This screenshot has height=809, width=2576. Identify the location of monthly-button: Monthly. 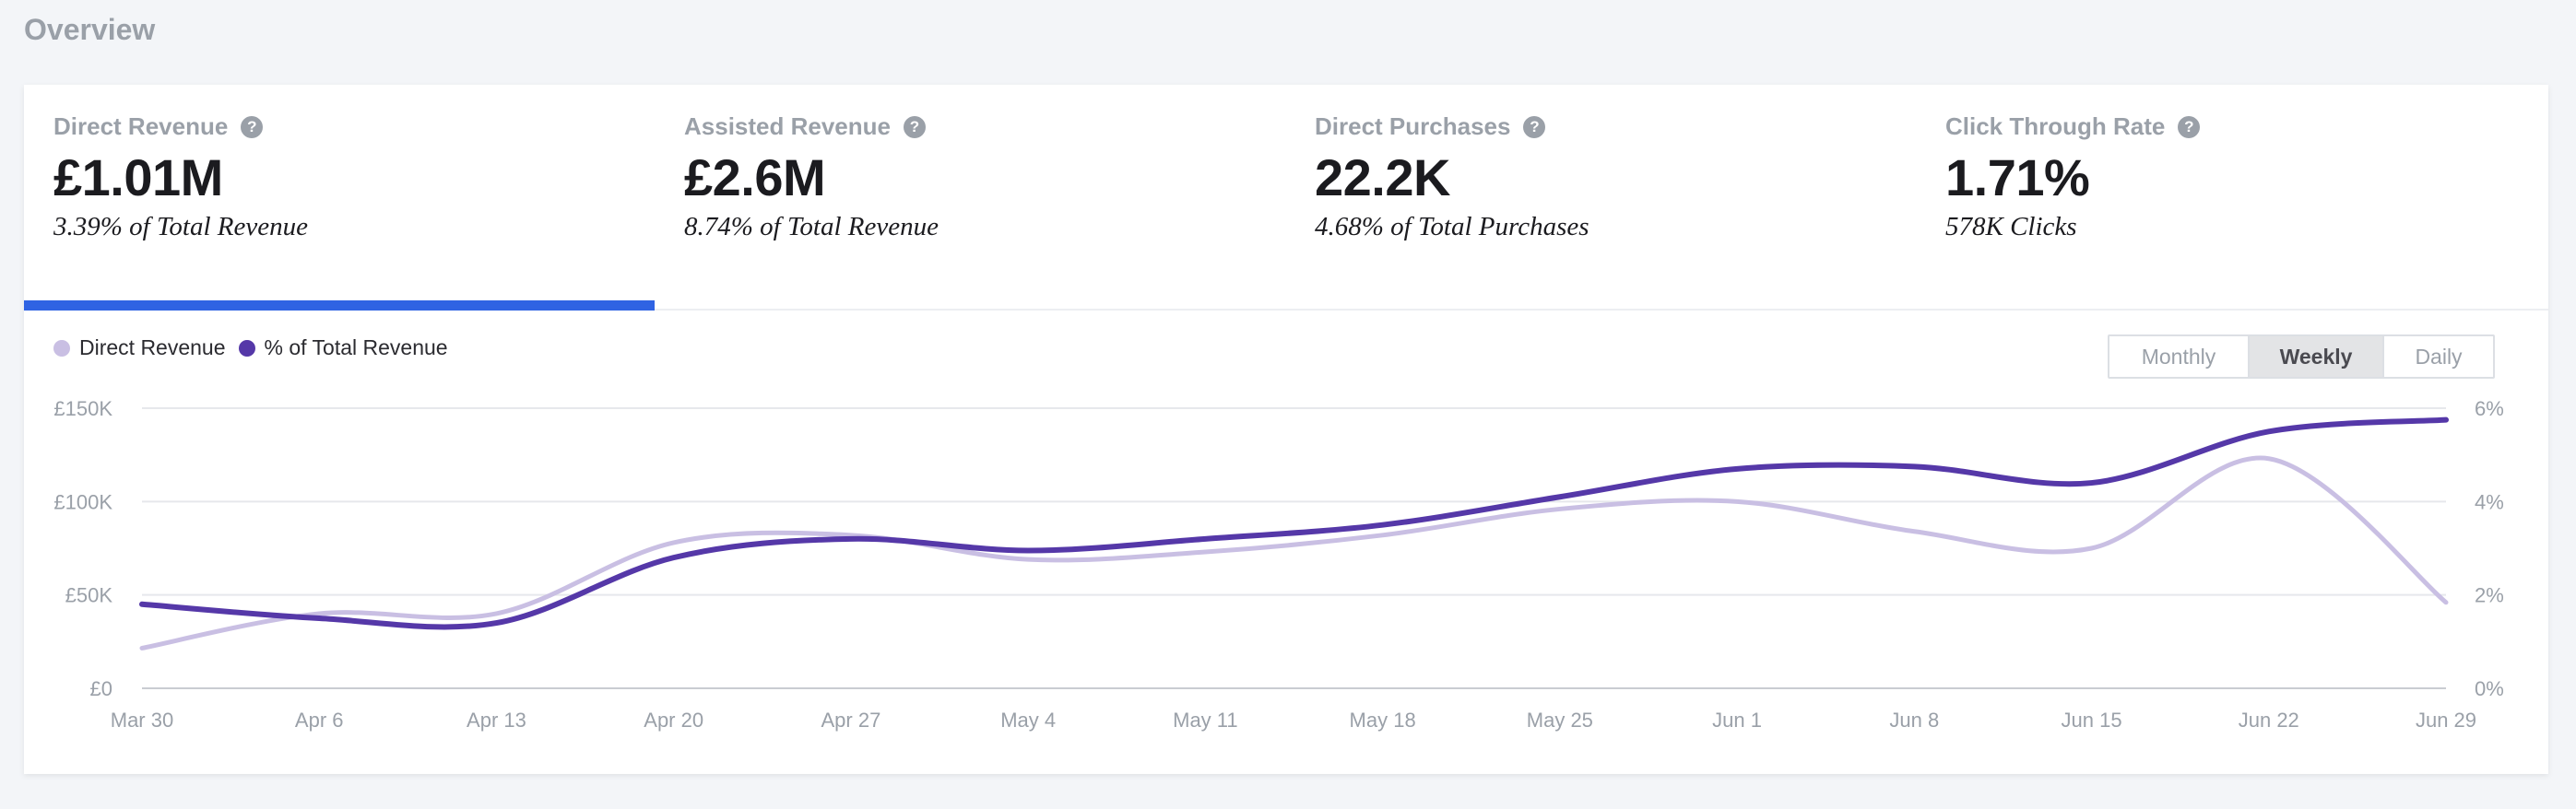
(2178, 356).